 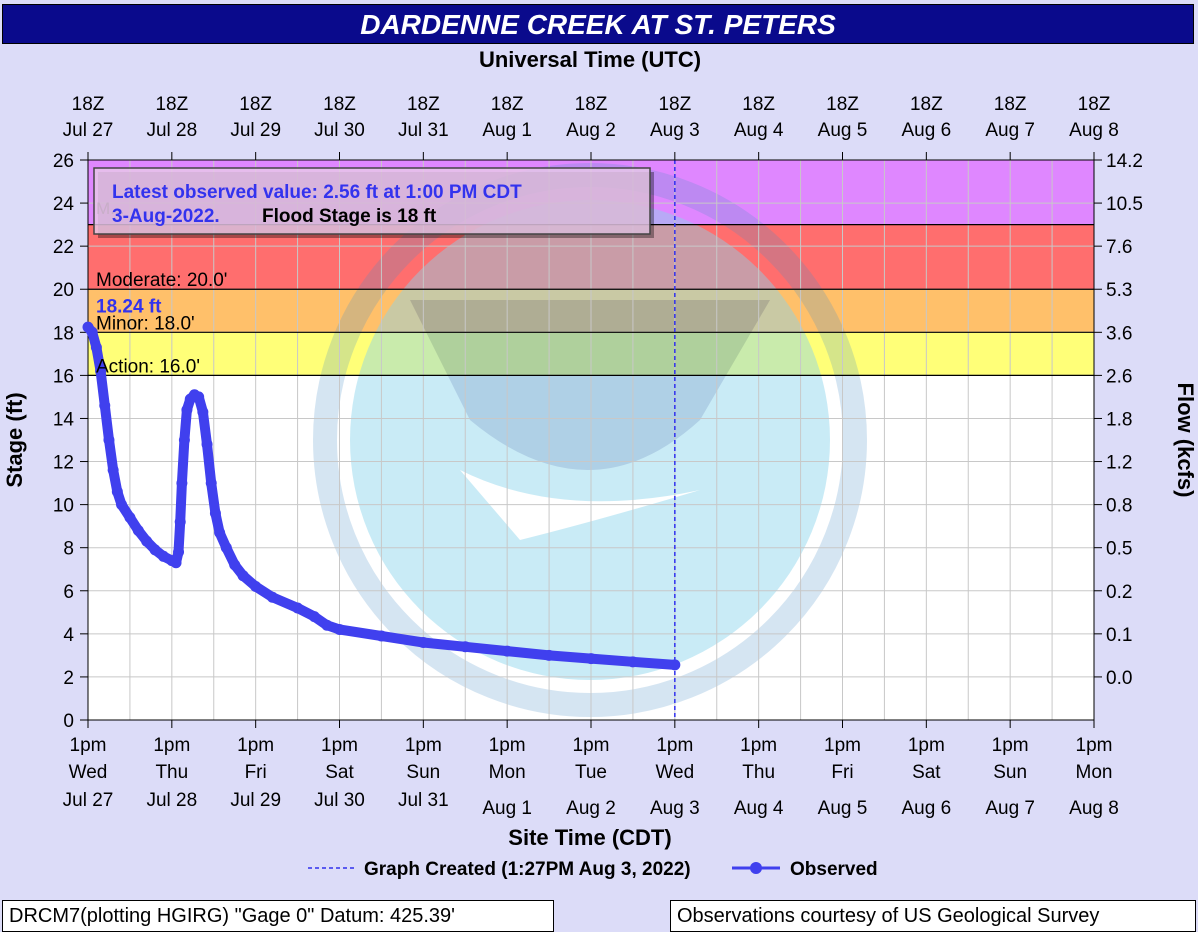 What do you see at coordinates (759, 808) in the screenshot?
I see `x-tick-date: Aug 4` at bounding box center [759, 808].